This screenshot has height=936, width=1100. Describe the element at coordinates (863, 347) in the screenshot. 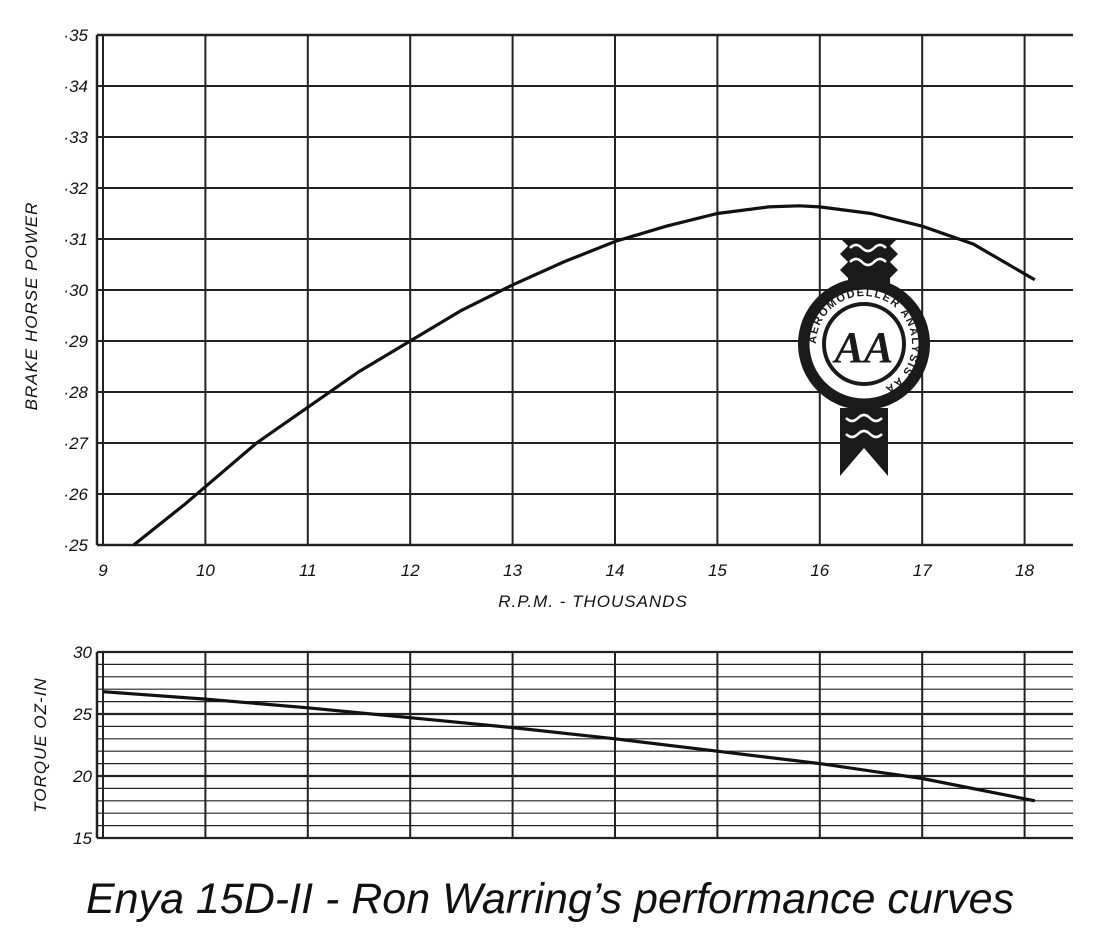

I see `svg-text: AA` at that location.